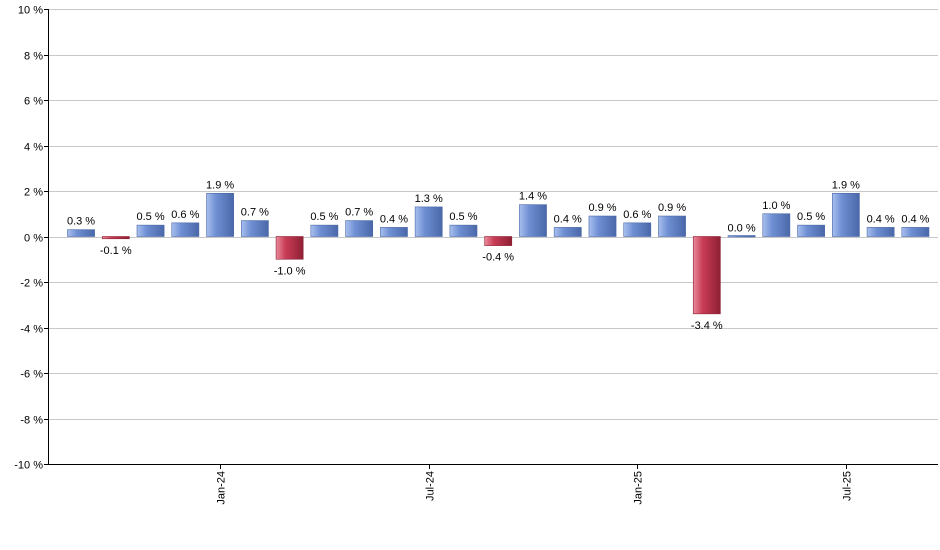 The image size is (940, 550). I want to click on y-tick-label: -2 %, so click(31, 284).